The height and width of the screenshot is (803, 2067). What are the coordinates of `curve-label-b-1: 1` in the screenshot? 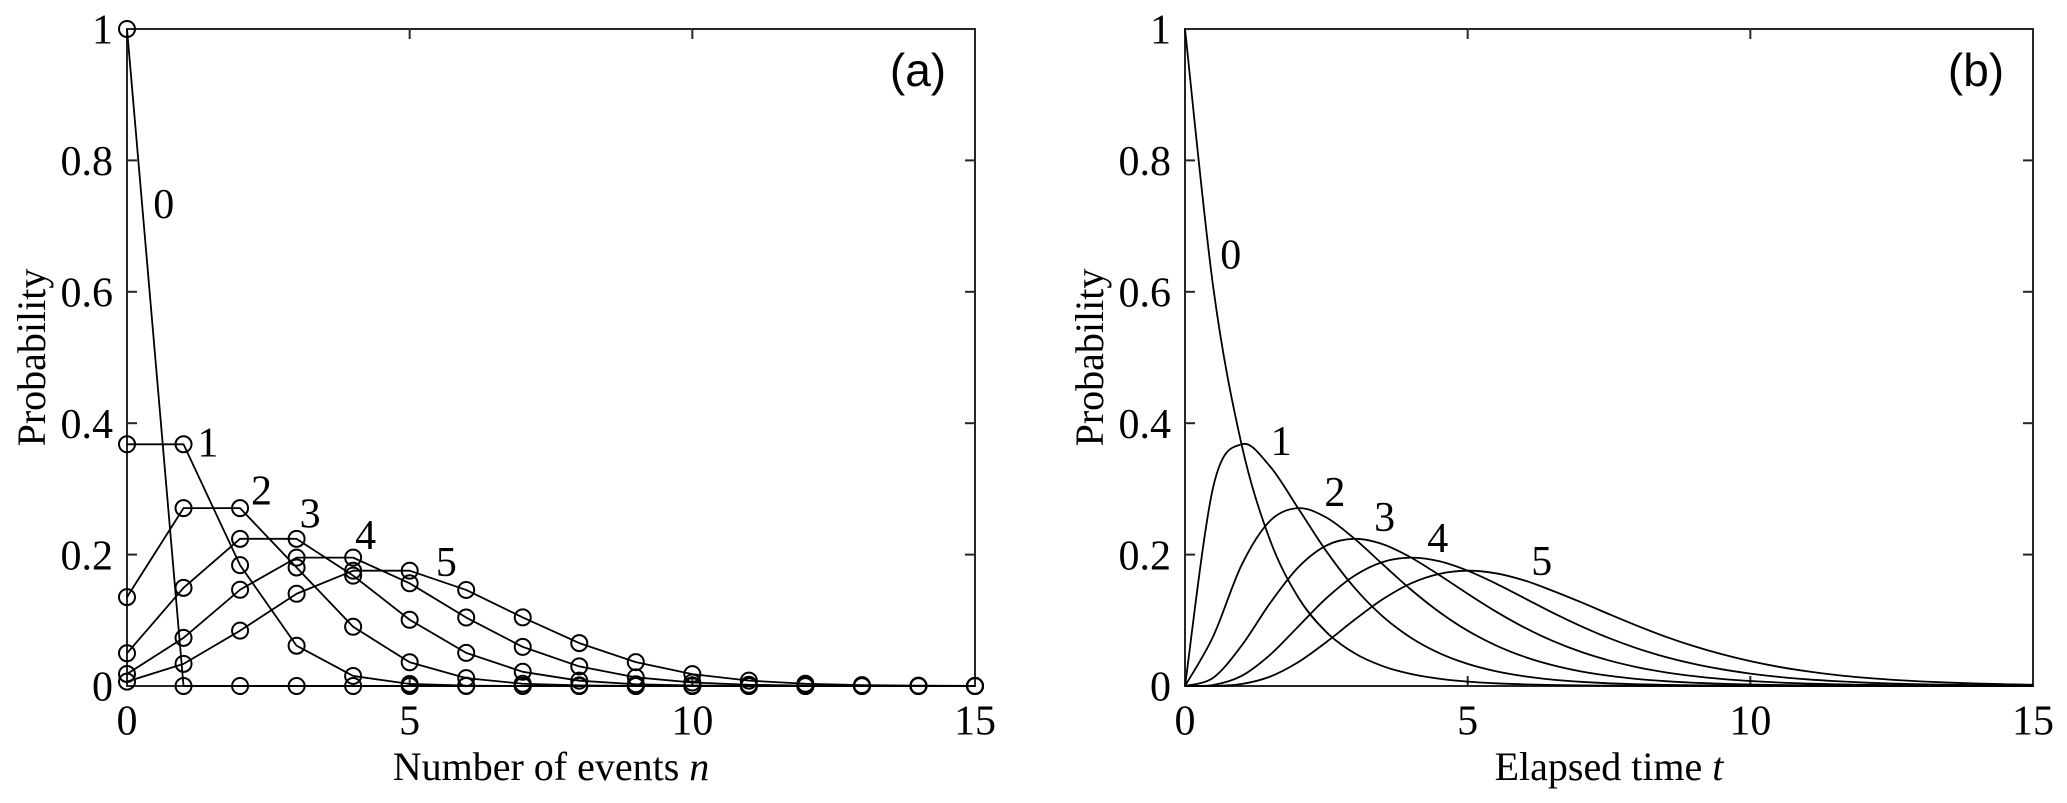 It's located at (1281, 442).